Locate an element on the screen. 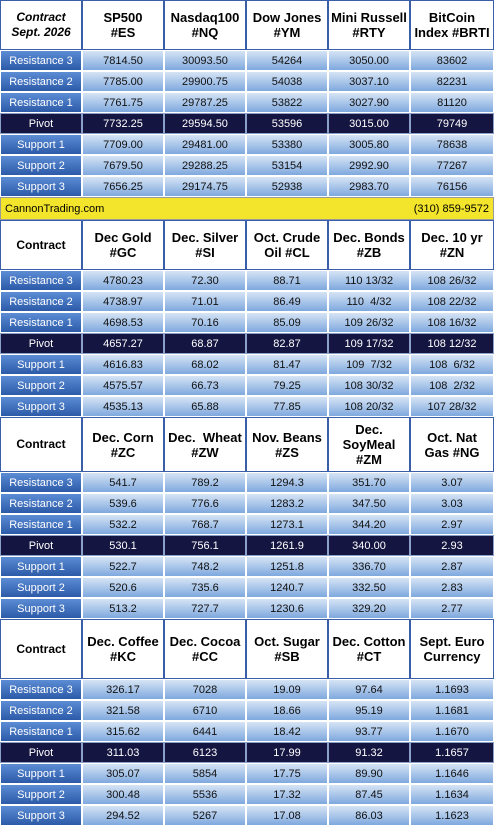 This screenshot has height=826, width=494. value-cell: 539.6 is located at coordinates (123, 503).